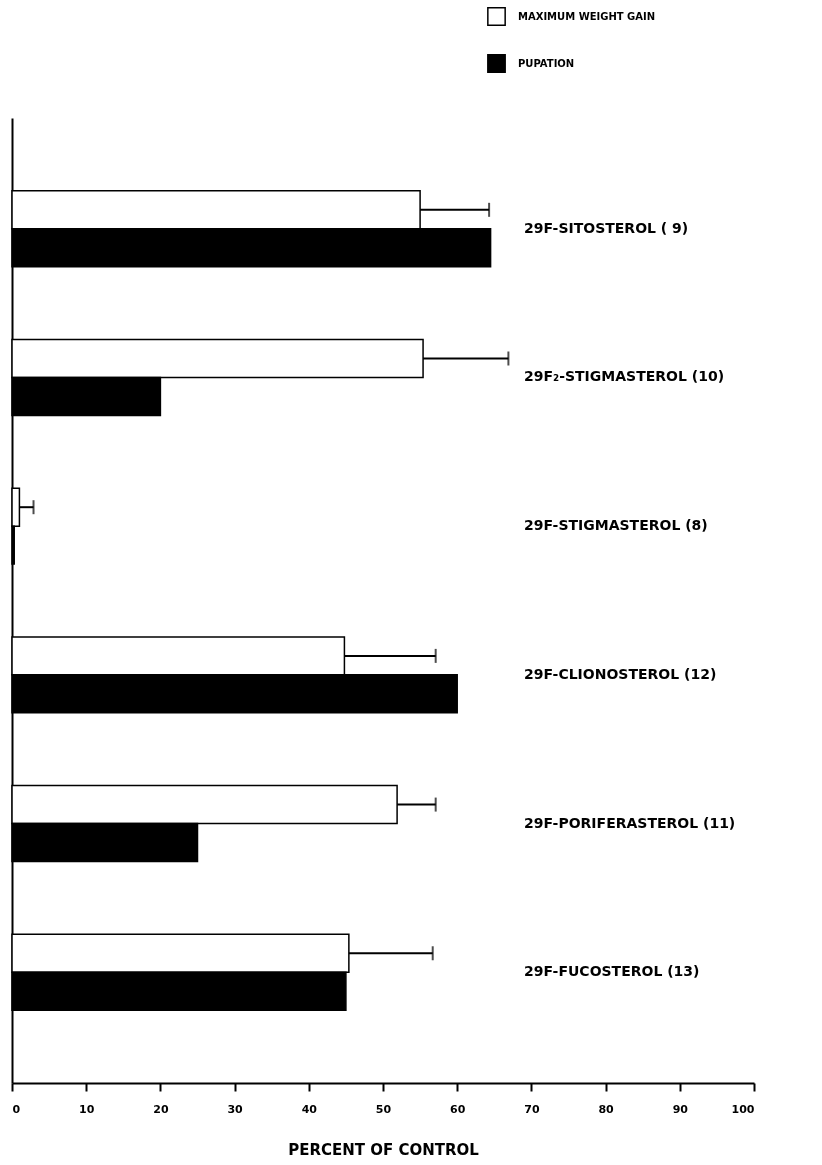 This screenshot has width=822, height=1165. Describe the element at coordinates (606, 227) in the screenshot. I see `y-tick-label: 29F-SITOSTEROL ( 9)` at that location.